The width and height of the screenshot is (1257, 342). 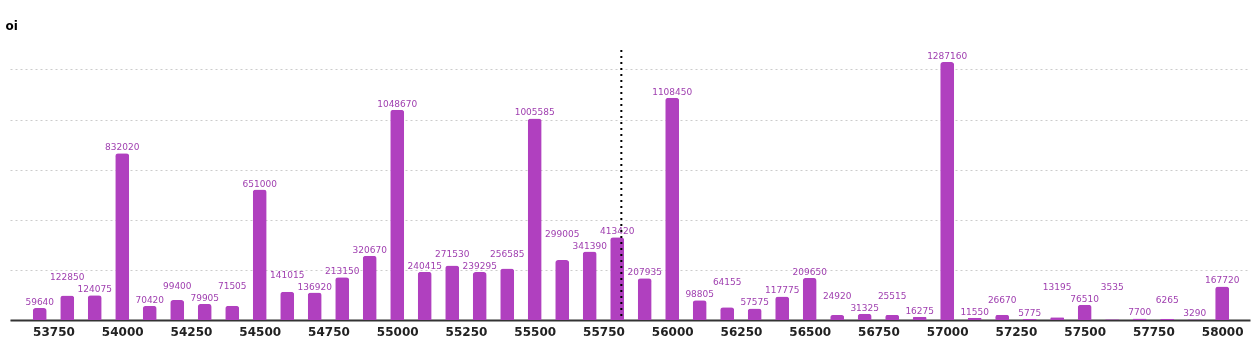 What do you see at coordinates (452, 253) in the screenshot?
I see `data-label: 271530` at bounding box center [452, 253].